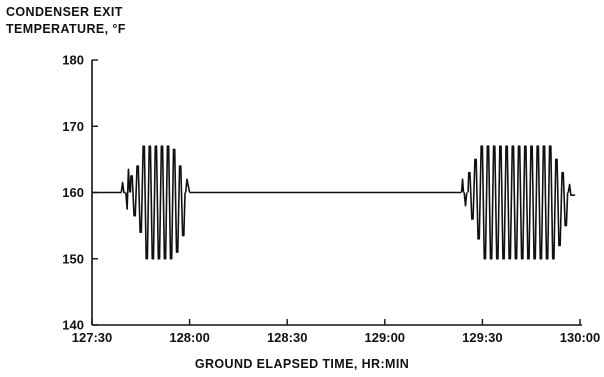 The width and height of the screenshot is (604, 377). I want to click on x-tick-label-128-30: 128:30, so click(287, 337).